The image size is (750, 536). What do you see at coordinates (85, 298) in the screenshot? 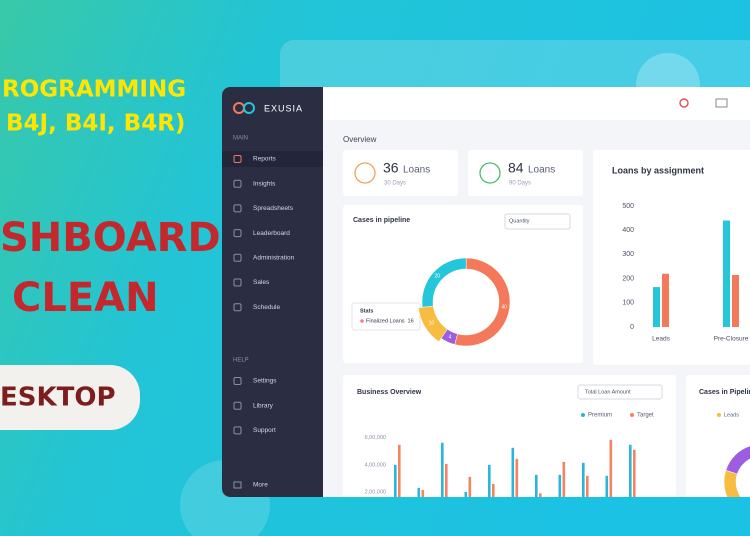
I see `banner-line: CLEAN` at bounding box center [85, 298].